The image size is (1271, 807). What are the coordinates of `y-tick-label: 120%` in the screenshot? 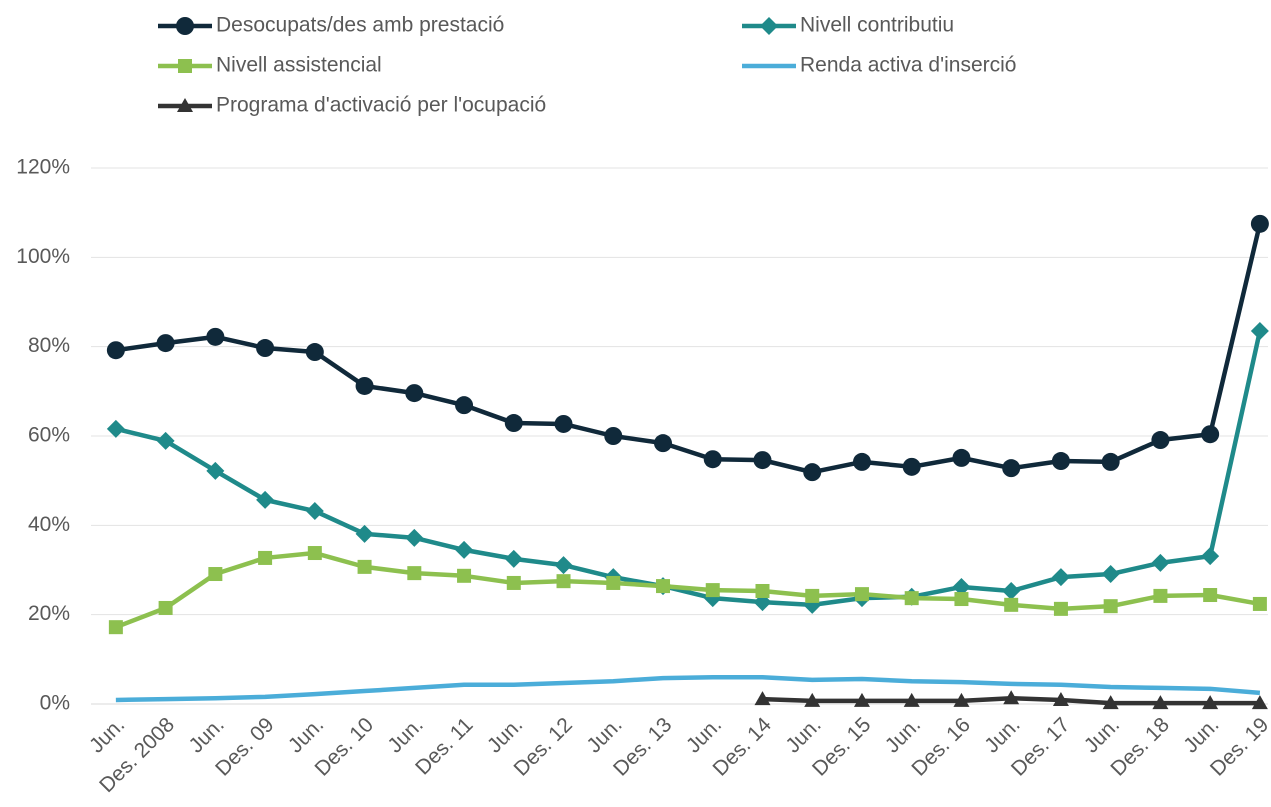 It's located at (43, 167).